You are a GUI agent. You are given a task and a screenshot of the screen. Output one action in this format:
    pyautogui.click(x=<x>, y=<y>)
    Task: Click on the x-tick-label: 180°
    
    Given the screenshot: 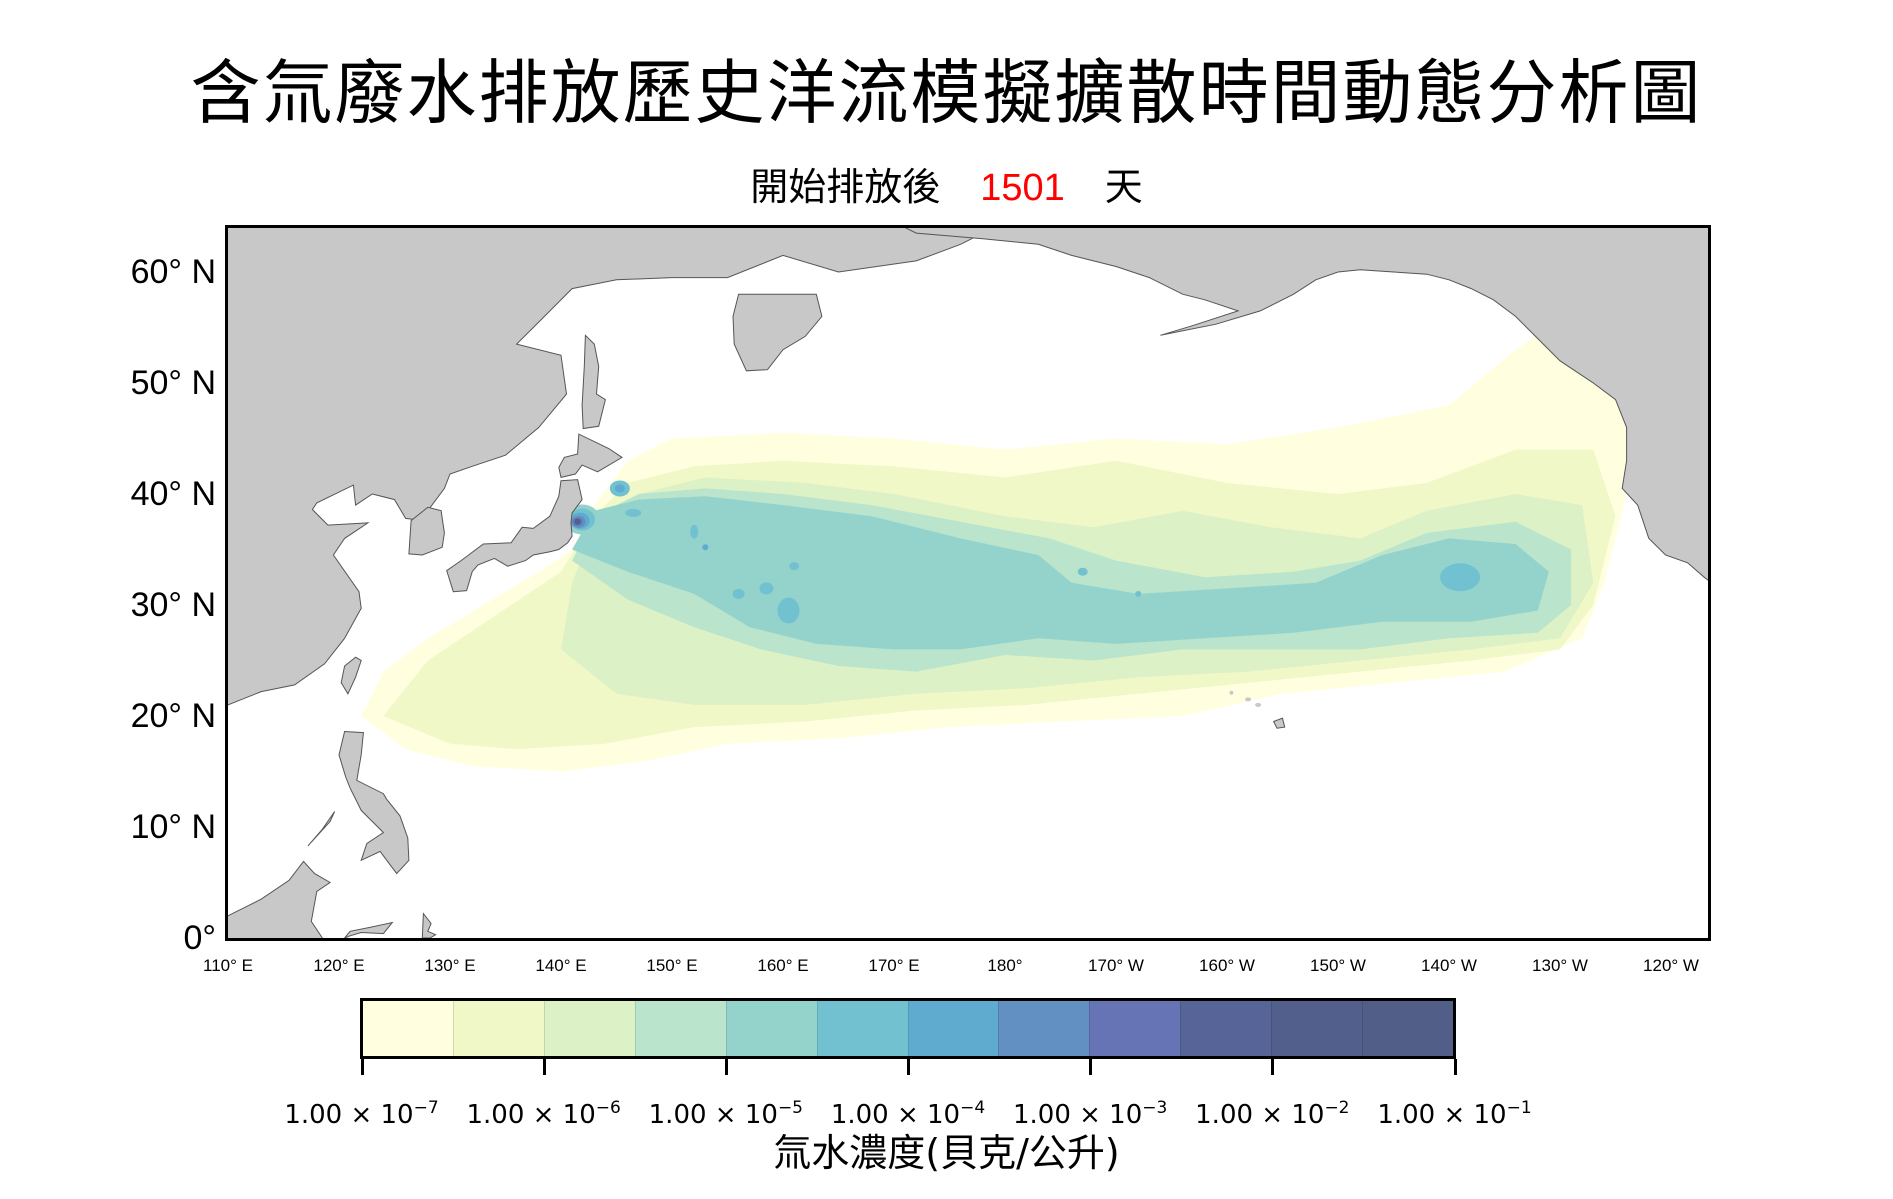 What is the action you would take?
    pyautogui.click(x=1005, y=965)
    